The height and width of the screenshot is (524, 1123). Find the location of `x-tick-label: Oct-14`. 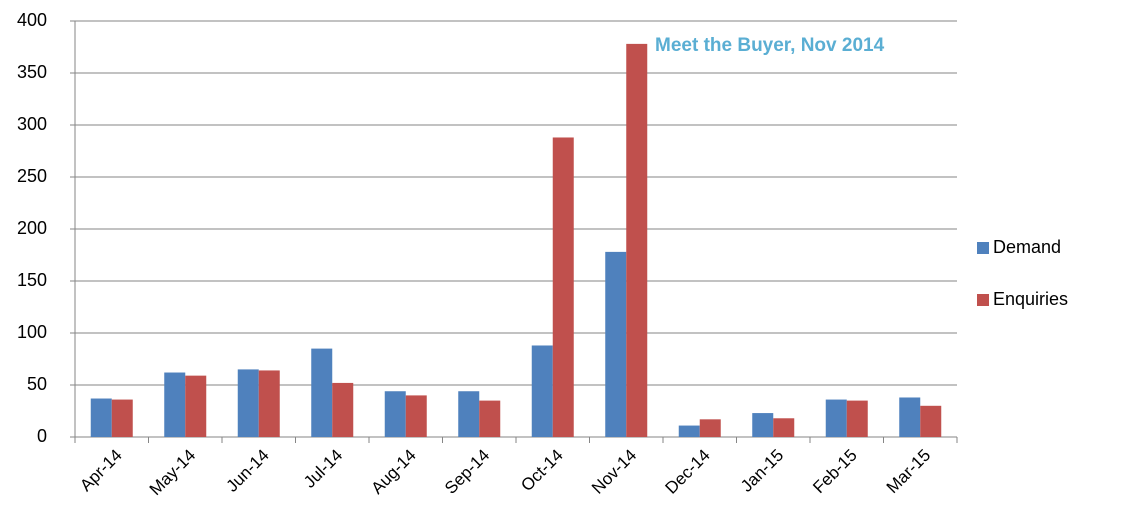

x-tick-label: Oct-14 is located at coordinates (542, 471).